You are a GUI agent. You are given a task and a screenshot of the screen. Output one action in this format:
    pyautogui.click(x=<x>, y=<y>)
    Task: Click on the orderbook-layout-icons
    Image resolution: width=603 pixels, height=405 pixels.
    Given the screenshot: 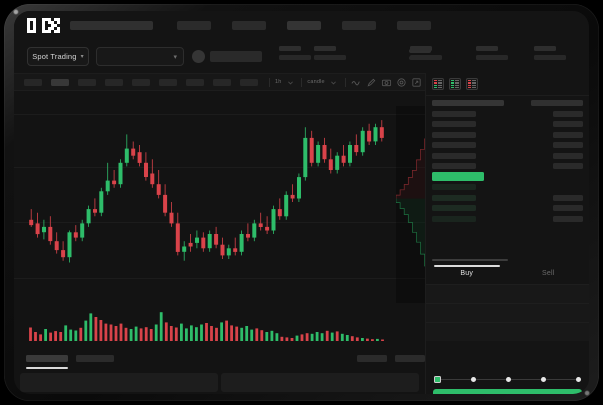 What is the action you would take?
    pyautogui.click(x=507, y=84)
    